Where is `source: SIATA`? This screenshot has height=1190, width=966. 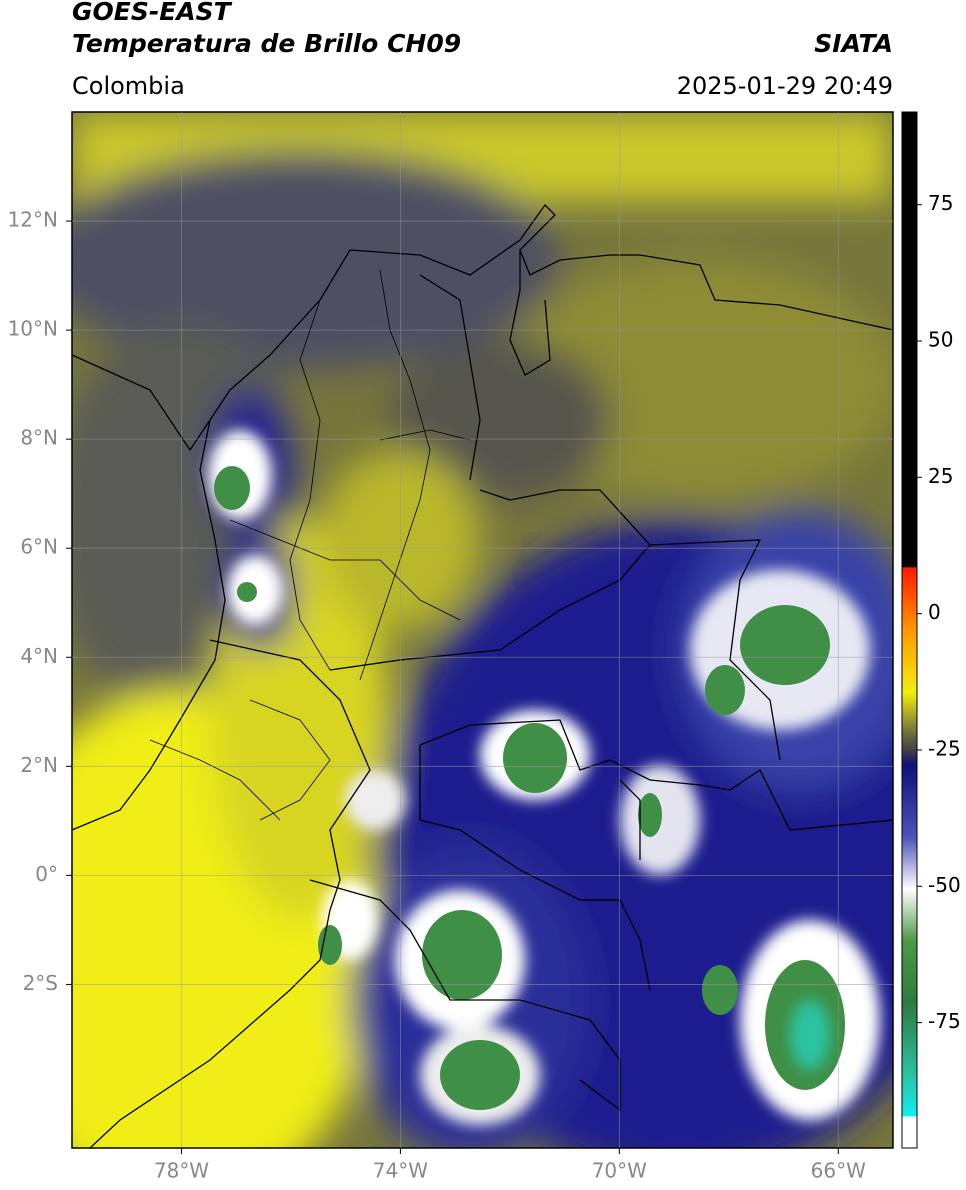 source: SIATA is located at coordinates (853, 43).